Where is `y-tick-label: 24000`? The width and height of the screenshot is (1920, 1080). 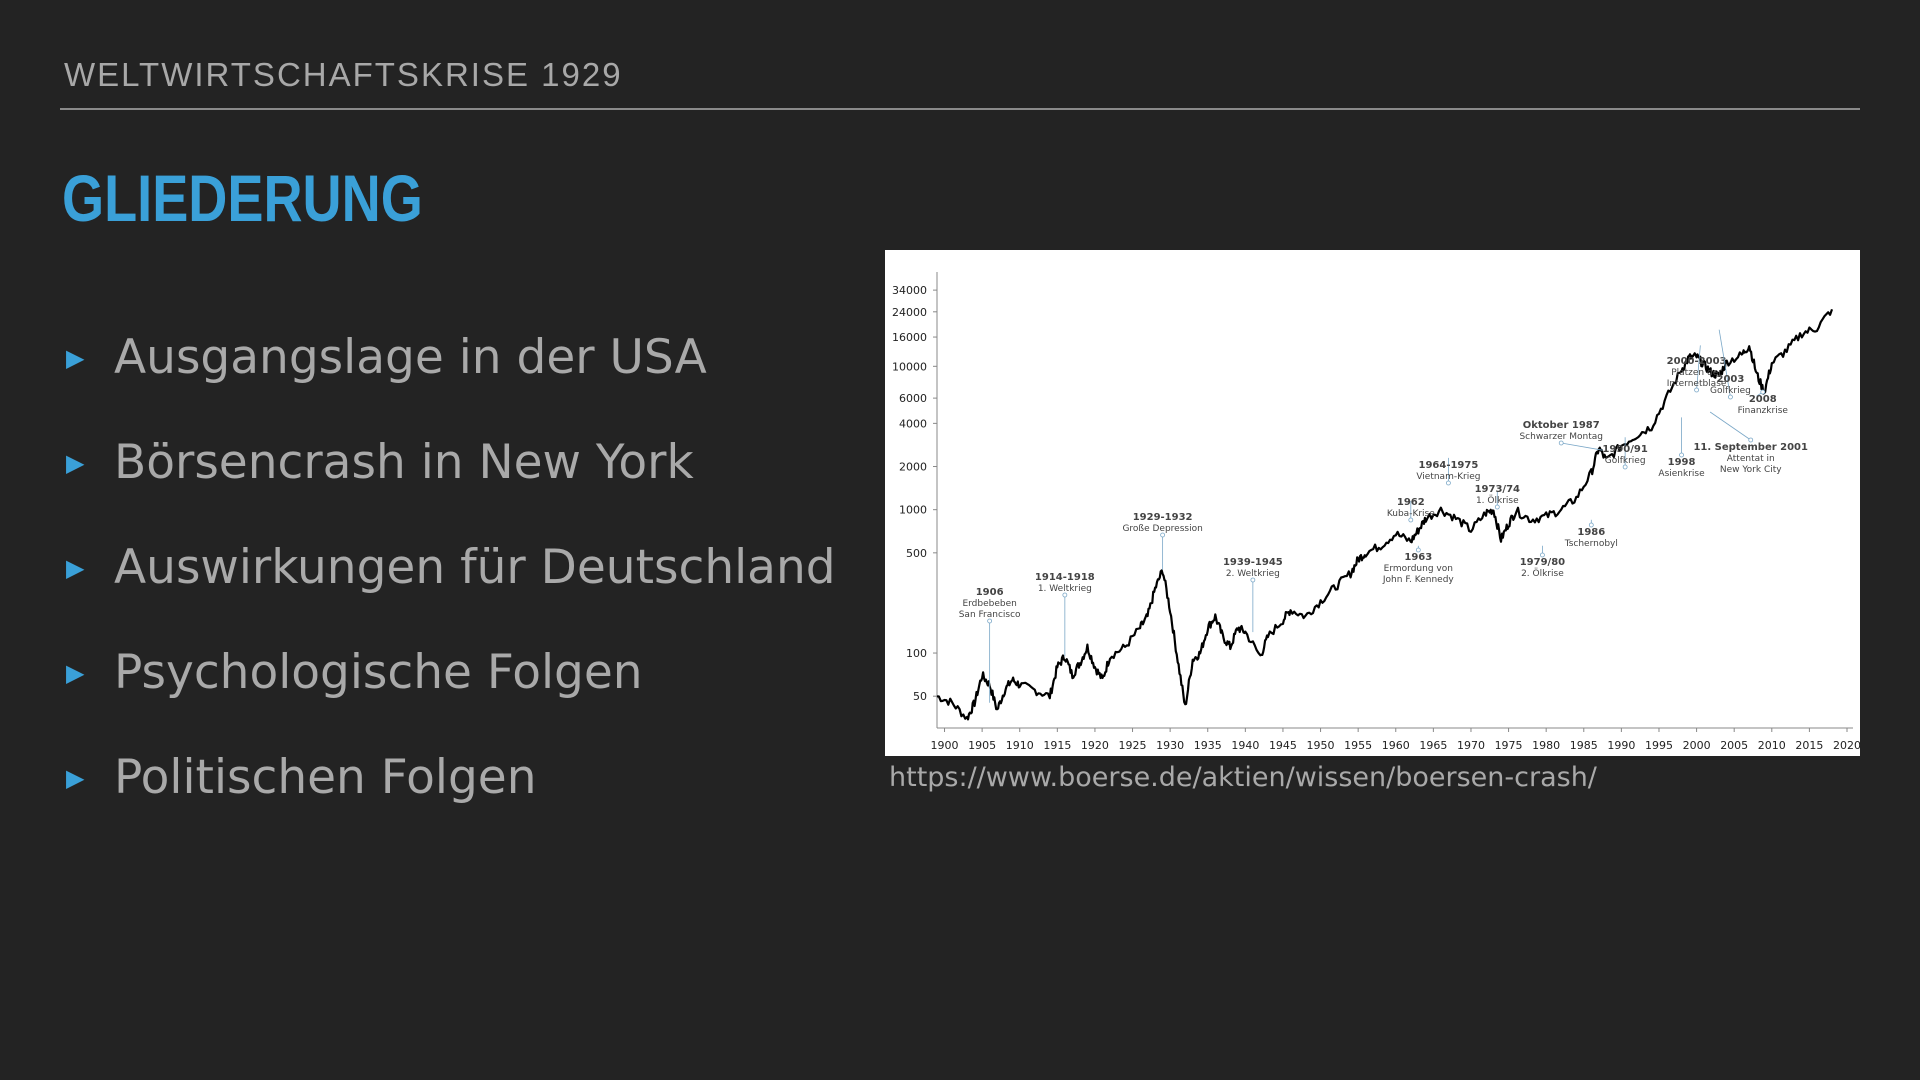 y-tick-label: 24000 is located at coordinates (909, 312).